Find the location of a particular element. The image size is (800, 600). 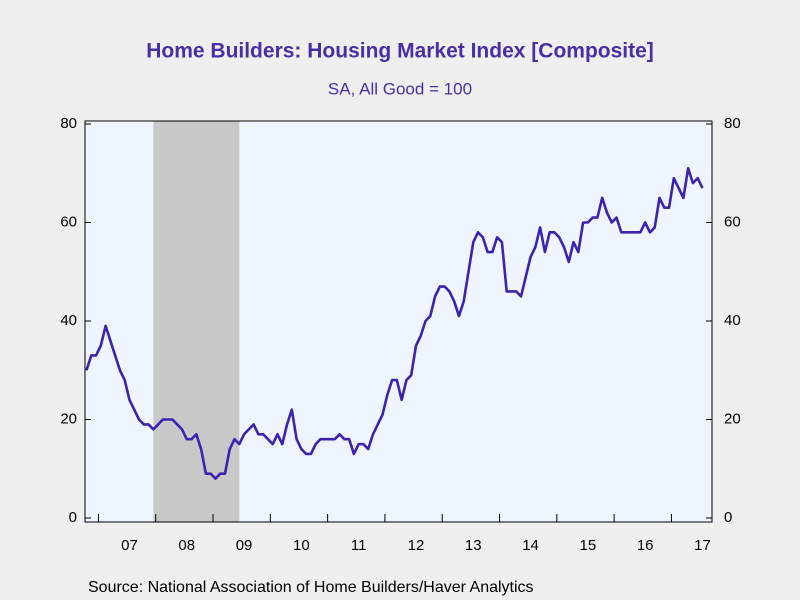

y2-tick-label: 60 is located at coordinates (732, 221).